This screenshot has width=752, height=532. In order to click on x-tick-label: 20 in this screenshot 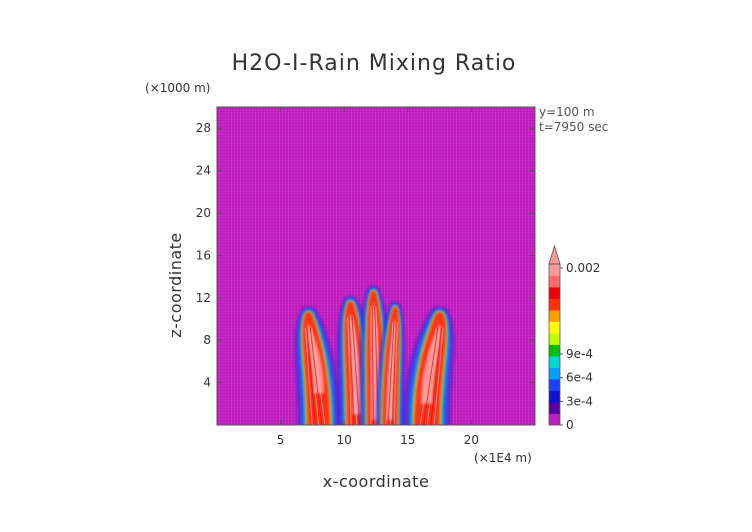, I will do `click(471, 440)`.